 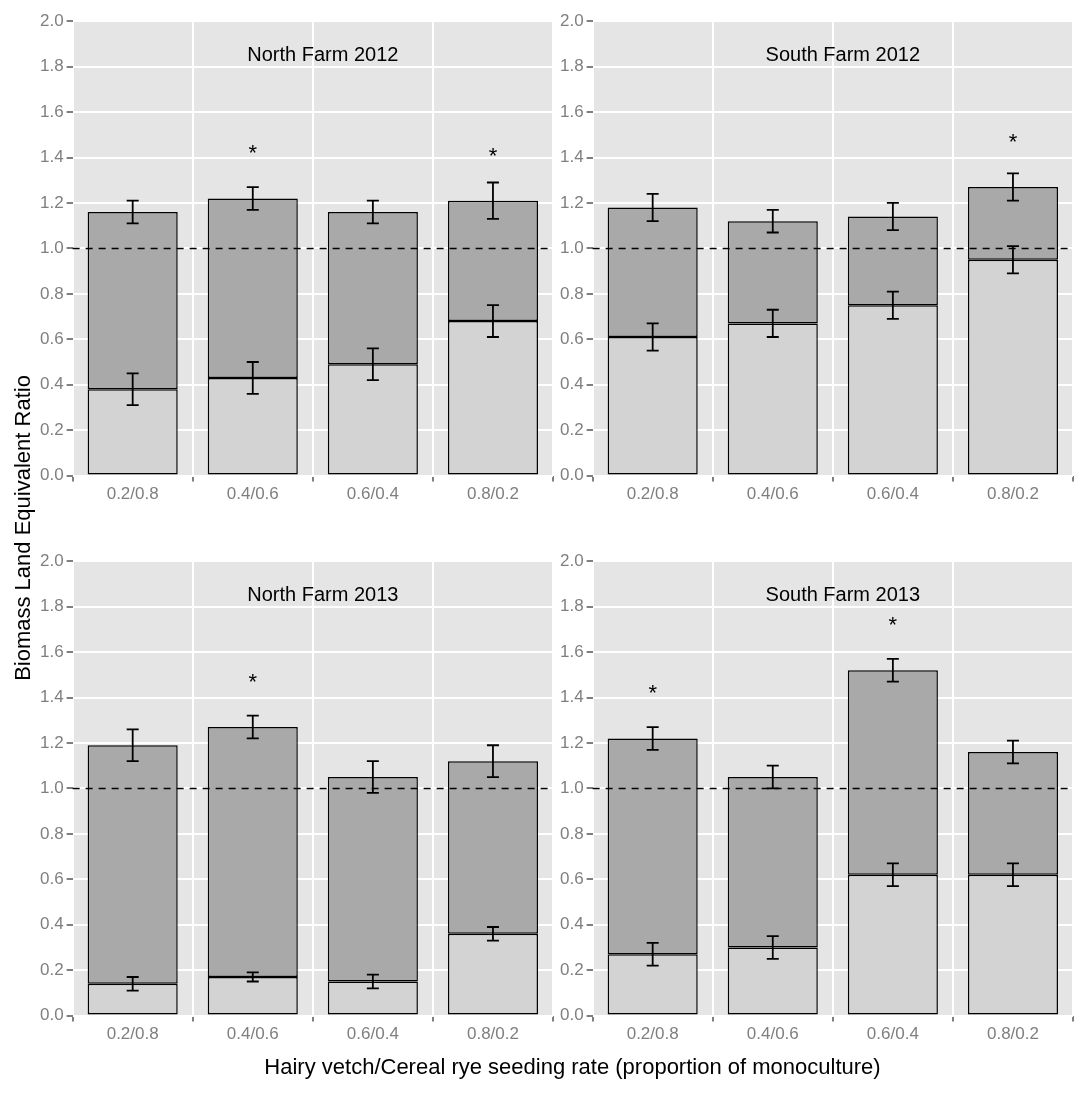 I want to click on x-axis-title: Hairy vetch/Cereal rye seeding rate (proportion of monoculture), so click(x=572, y=1067).